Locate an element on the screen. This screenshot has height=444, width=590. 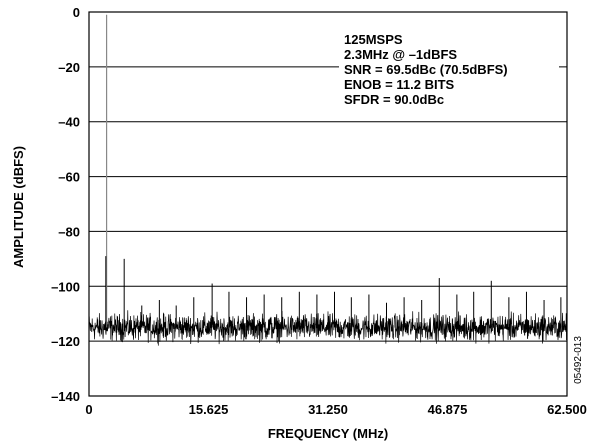
x-tick-labels: 0 15.625 31.250 46.875 62.500 is located at coordinates (336, 409).